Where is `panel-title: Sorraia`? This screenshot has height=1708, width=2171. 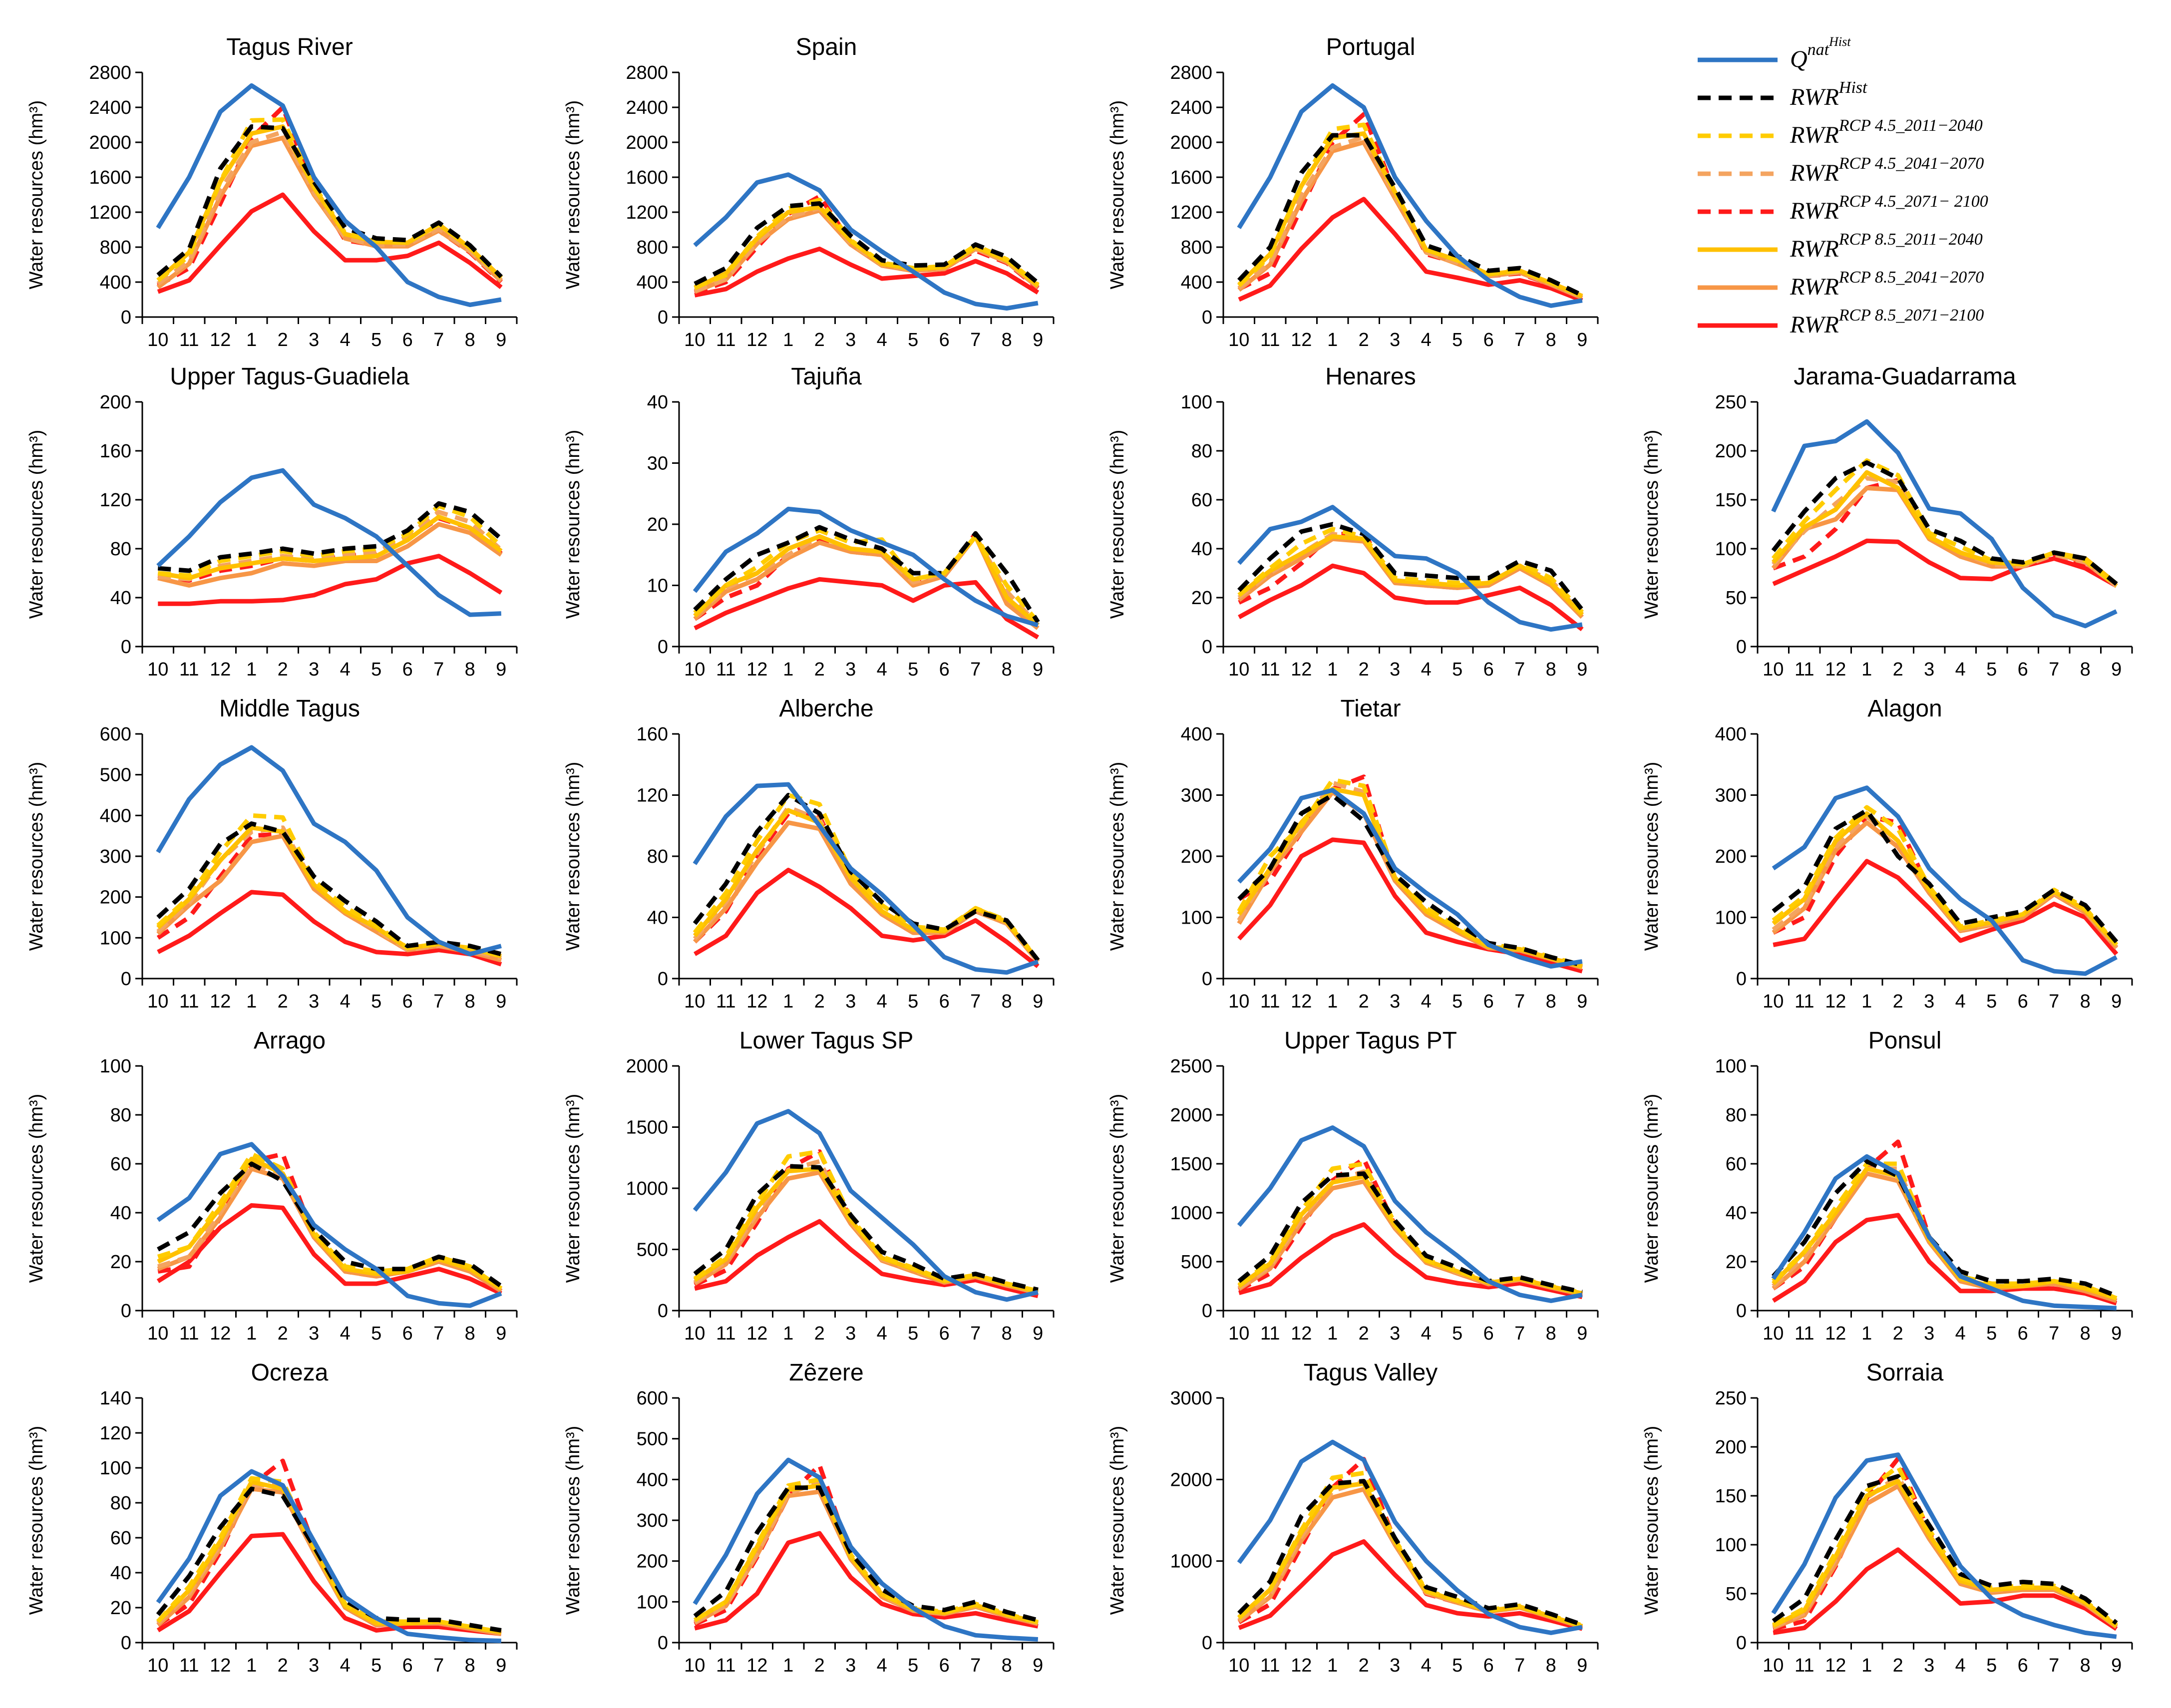
panel-title: Sorraia is located at coordinates (1905, 1373).